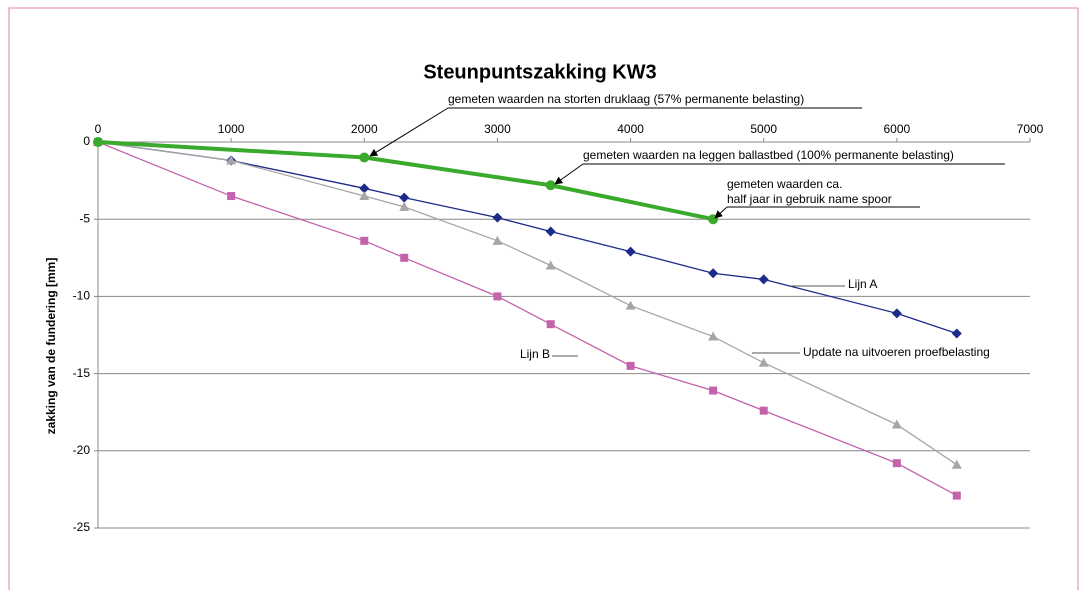 The image size is (1086, 590). I want to click on series-label: Lijn B, so click(535, 354).